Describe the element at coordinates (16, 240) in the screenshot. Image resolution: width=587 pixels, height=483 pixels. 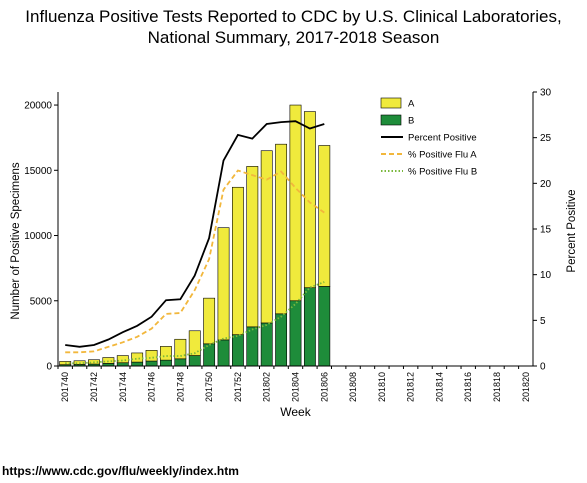
I see `y-axis-title: Number of Positive Specimens` at that location.